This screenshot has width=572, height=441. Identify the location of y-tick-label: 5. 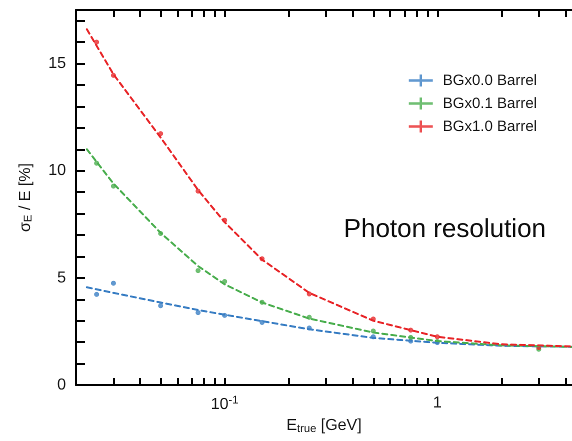
(61, 277).